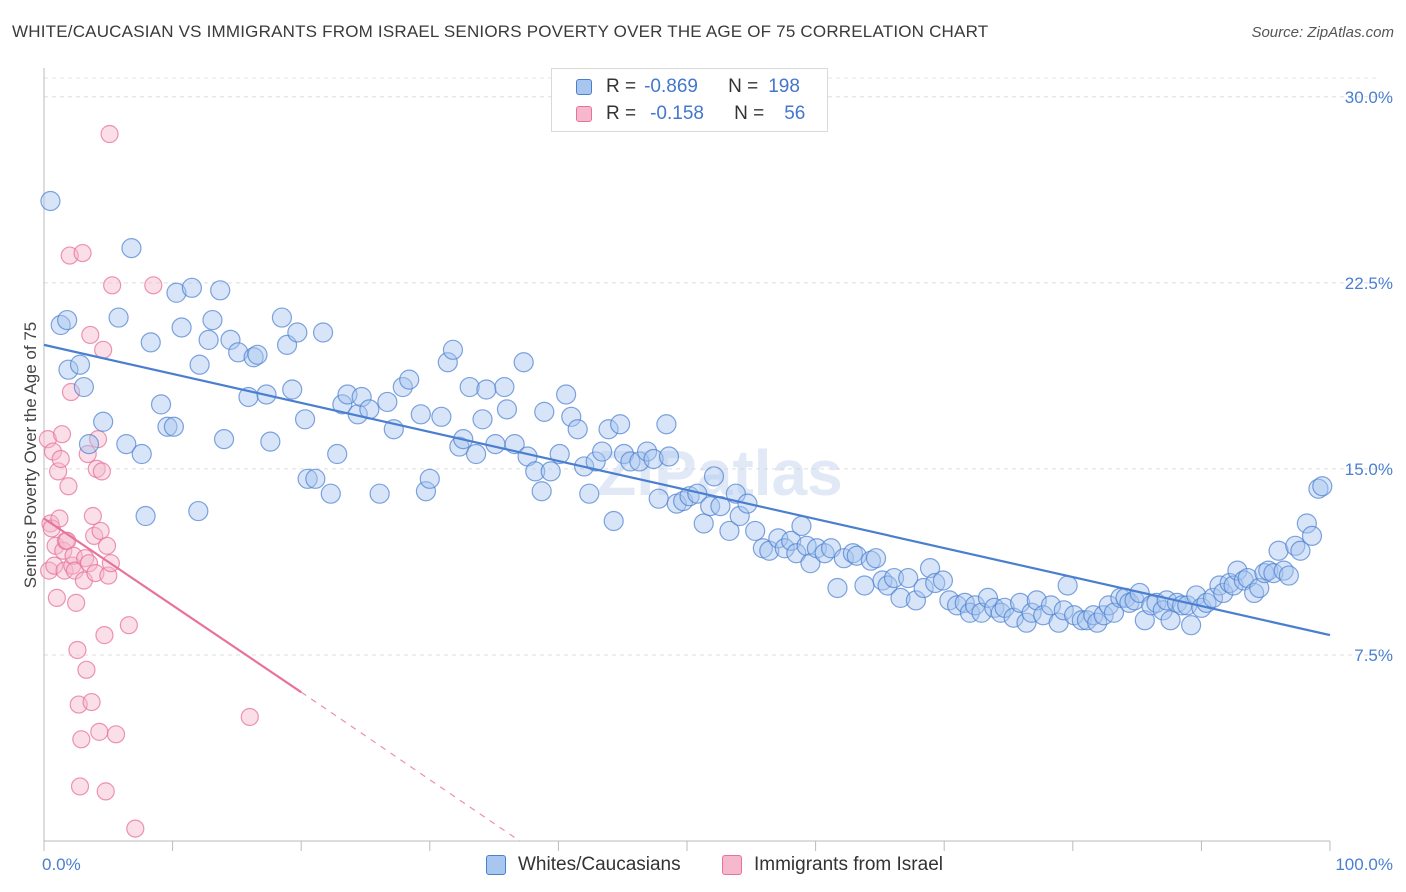  I want to click on legend-label-white: Whites/Caucasians, so click(599, 864).